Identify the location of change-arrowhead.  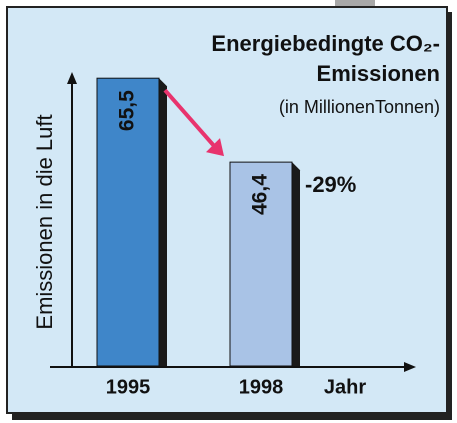
(215, 147).